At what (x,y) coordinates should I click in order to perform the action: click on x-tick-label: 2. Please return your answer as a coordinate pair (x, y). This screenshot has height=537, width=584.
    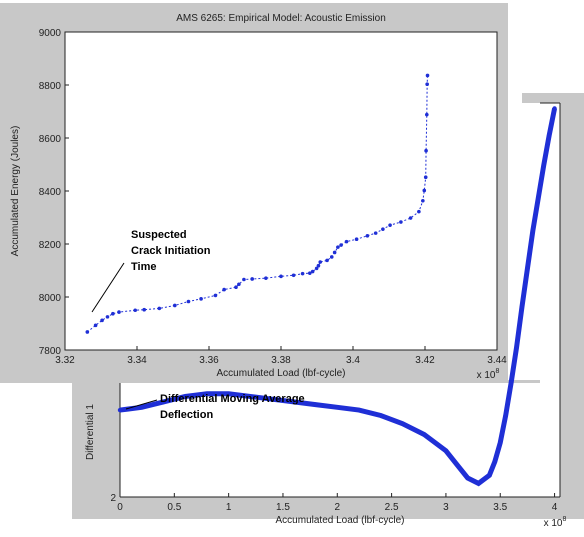
    Looking at the image, I should click on (338, 507).